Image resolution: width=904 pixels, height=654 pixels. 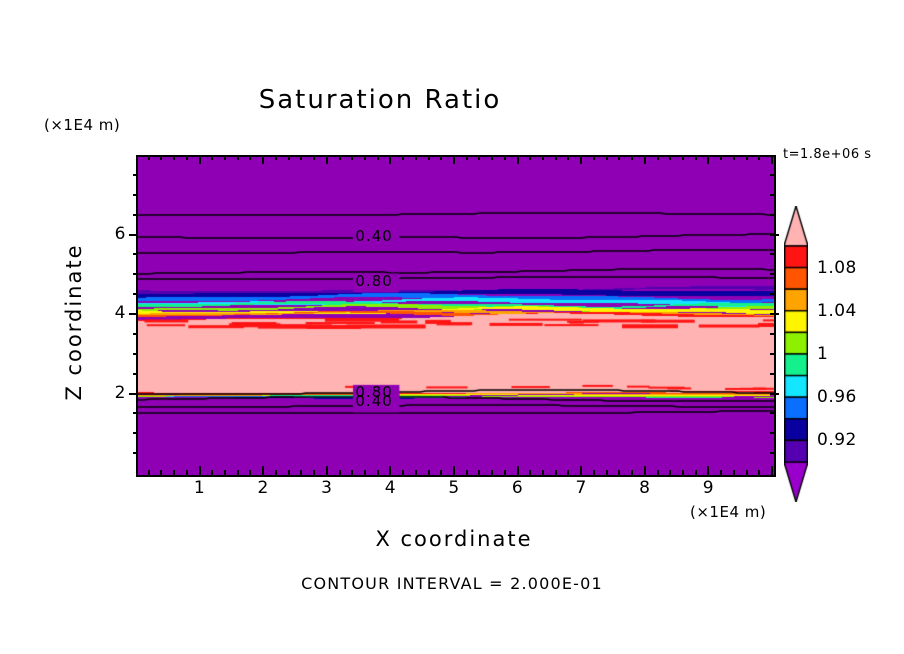 What do you see at coordinates (837, 397) in the screenshot?
I see `colorbar-tick-label: 0.96` at bounding box center [837, 397].